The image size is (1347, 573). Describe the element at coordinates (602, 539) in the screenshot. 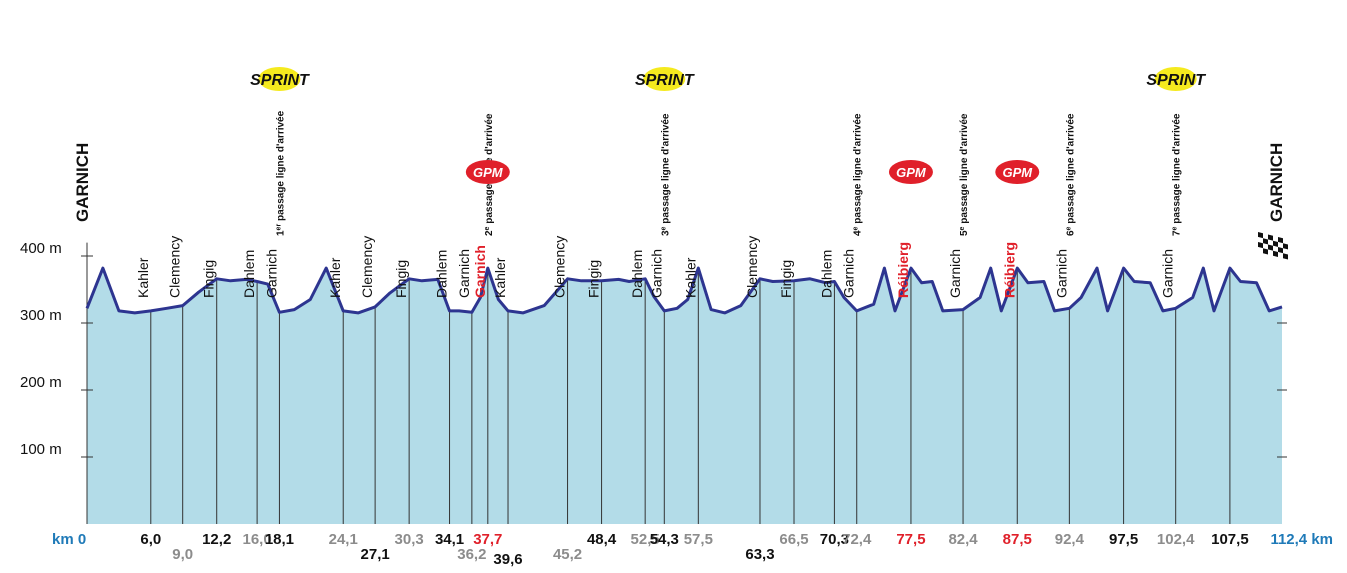

I see `km-label: 48,4` at that location.